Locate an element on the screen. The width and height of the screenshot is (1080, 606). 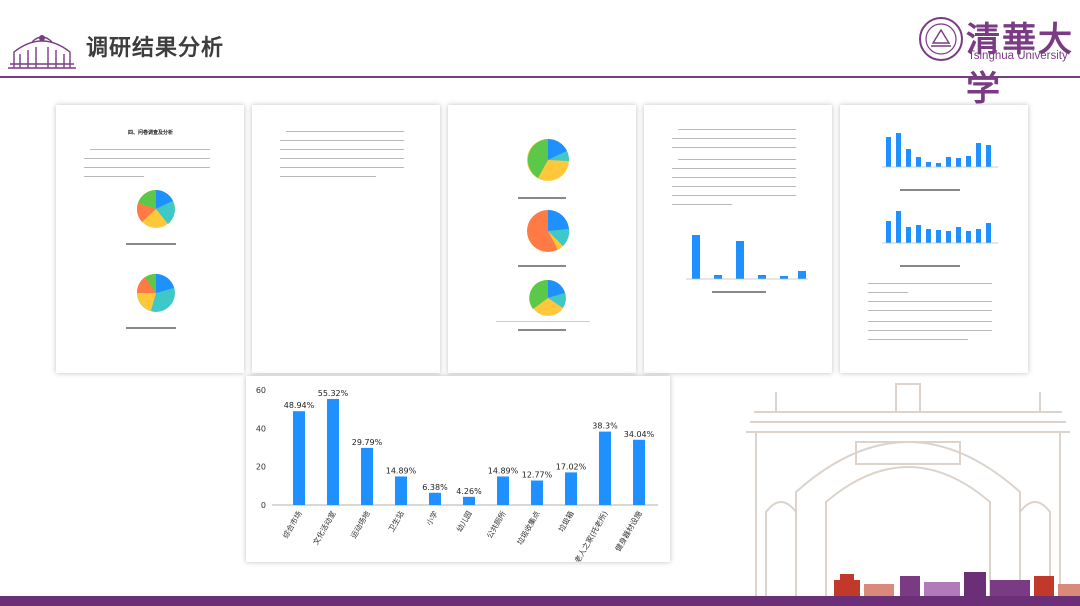
bar-value-label: 17.02% is located at coordinates (571, 466).